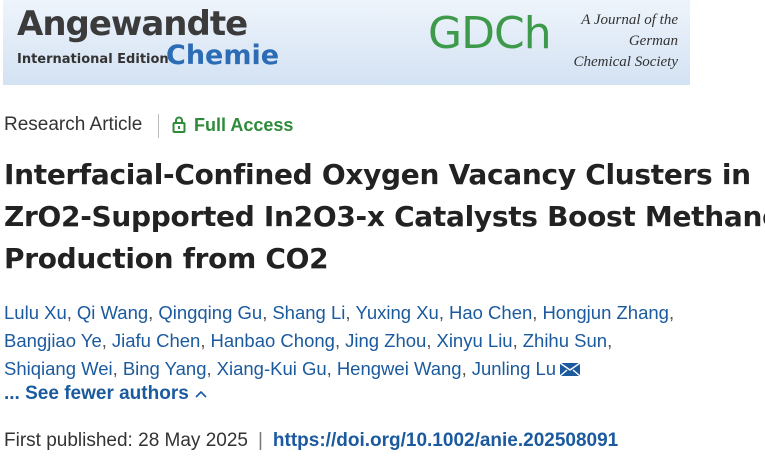  I want to click on author-name: Hongjun Zhang, so click(605, 312).